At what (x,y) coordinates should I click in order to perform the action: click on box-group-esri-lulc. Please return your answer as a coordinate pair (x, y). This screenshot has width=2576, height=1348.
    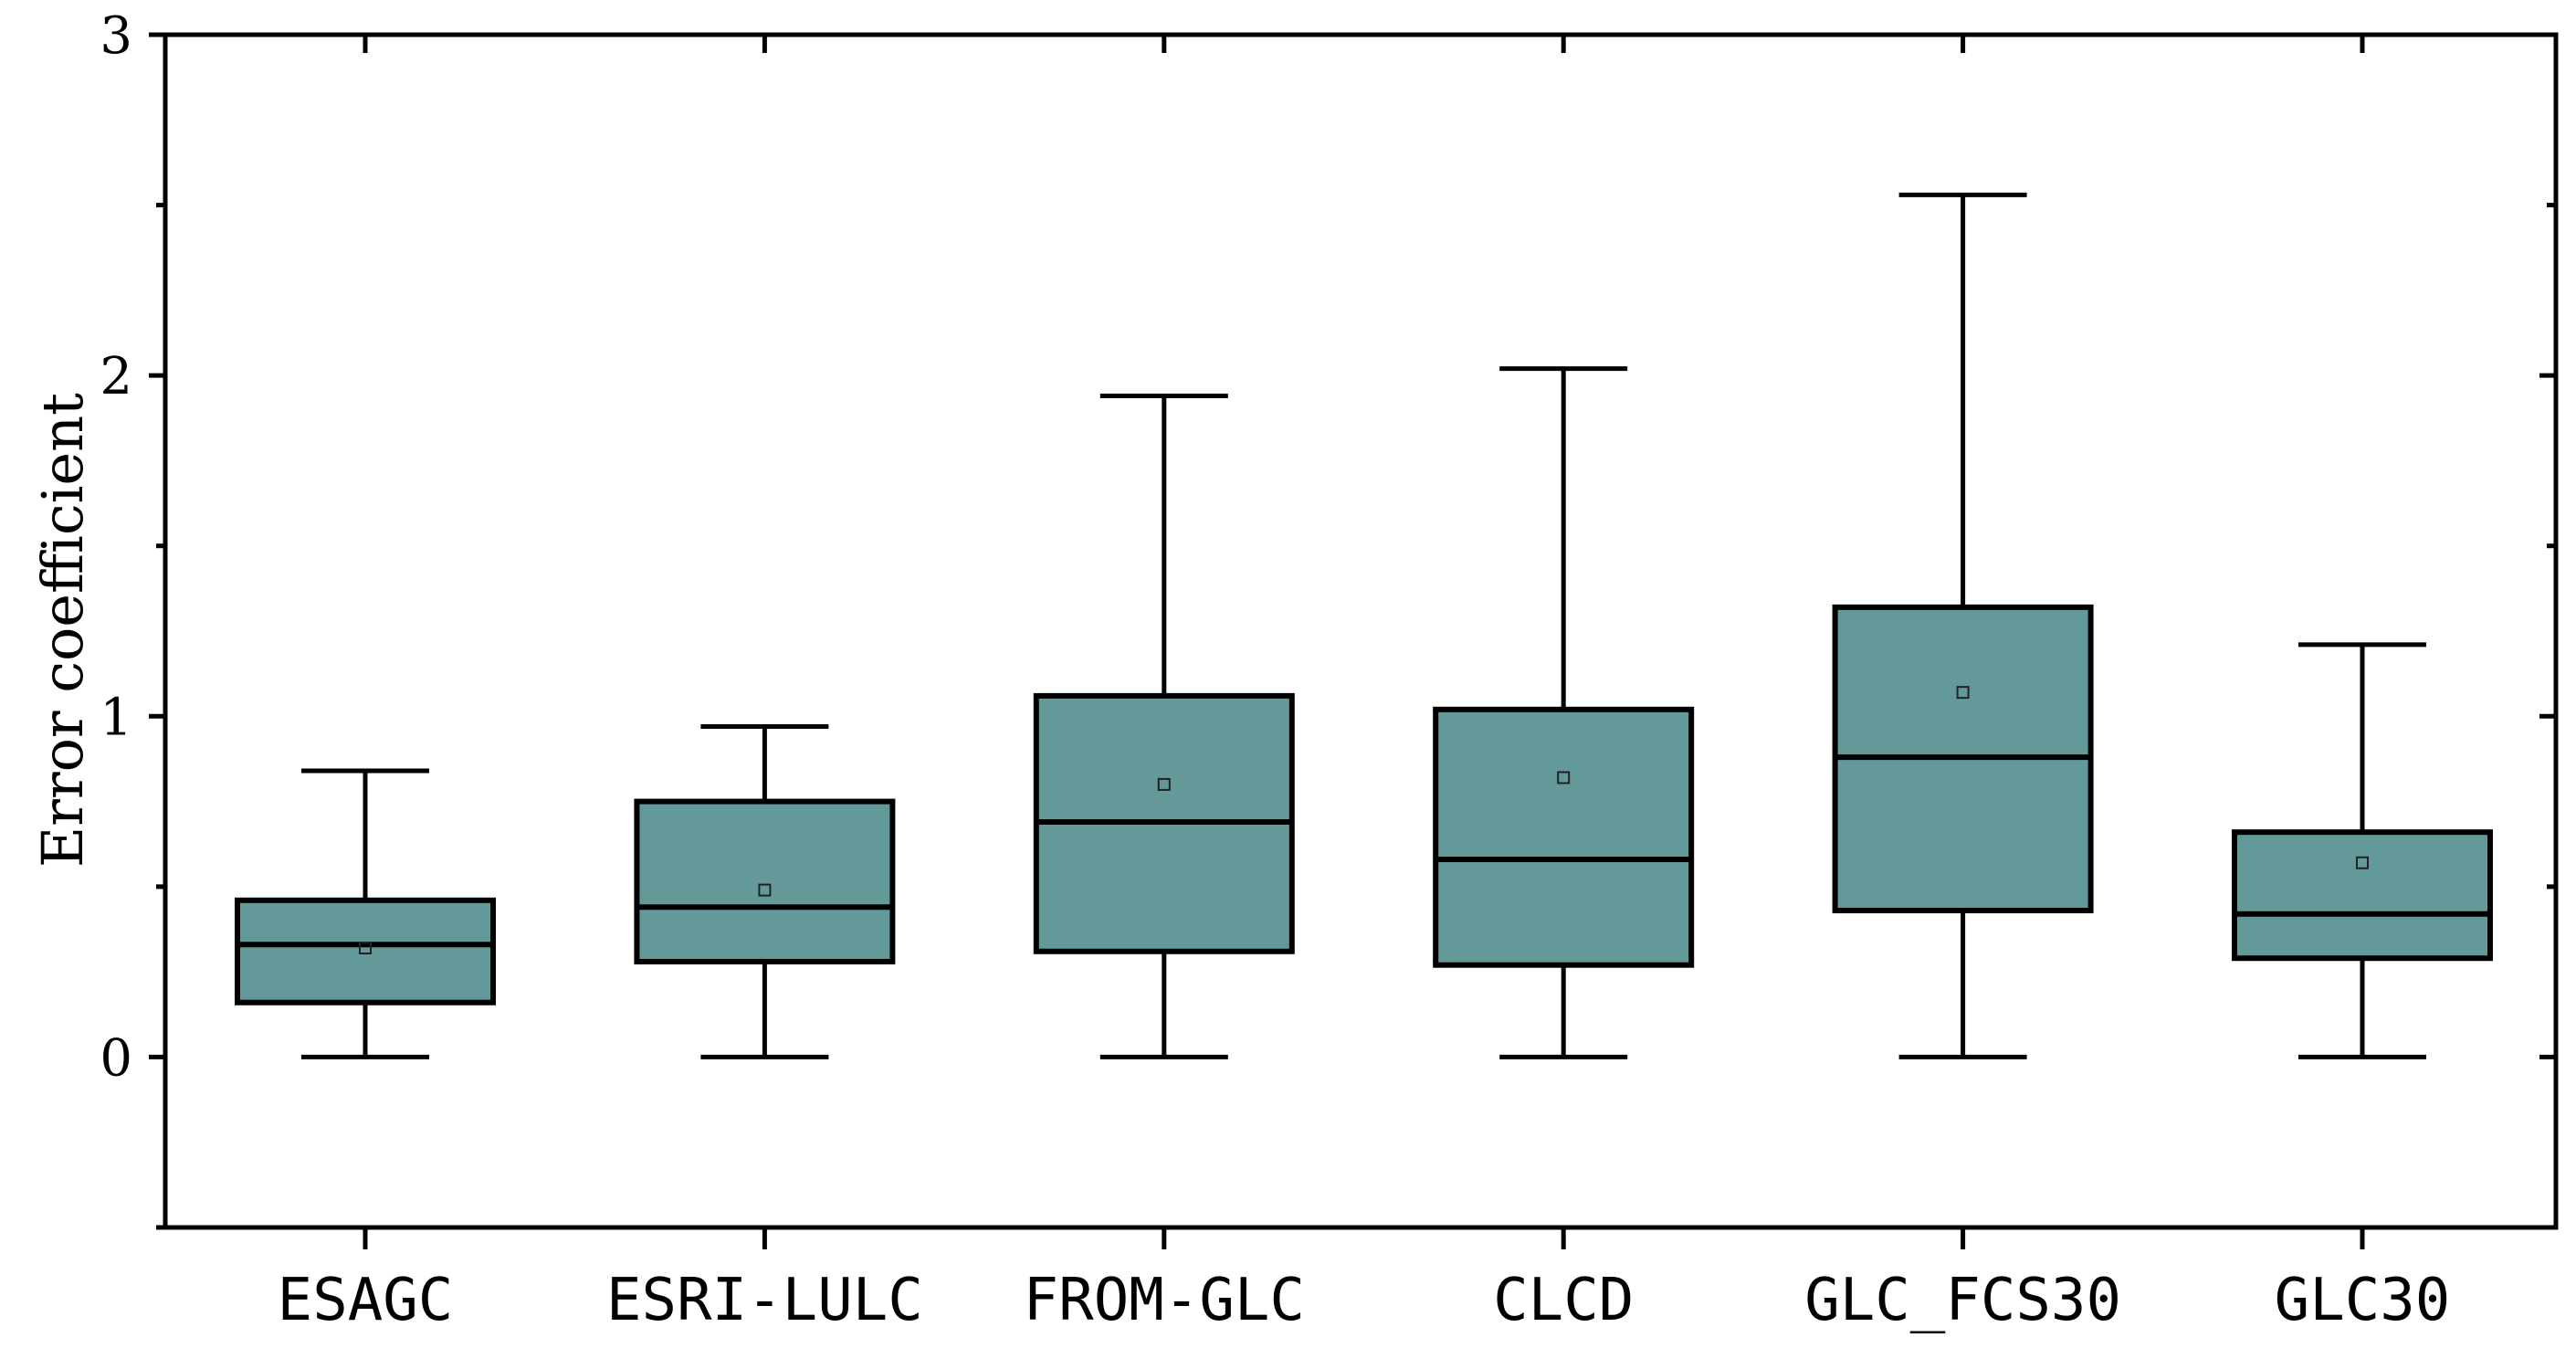
    Looking at the image, I should click on (765, 891).